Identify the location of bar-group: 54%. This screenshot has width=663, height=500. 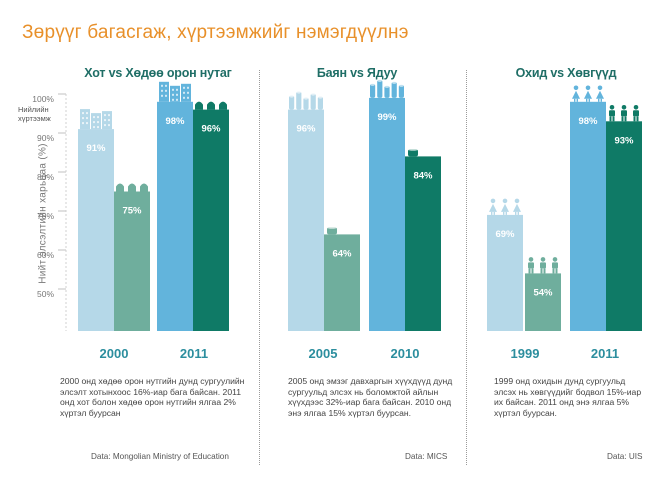
(543, 294).